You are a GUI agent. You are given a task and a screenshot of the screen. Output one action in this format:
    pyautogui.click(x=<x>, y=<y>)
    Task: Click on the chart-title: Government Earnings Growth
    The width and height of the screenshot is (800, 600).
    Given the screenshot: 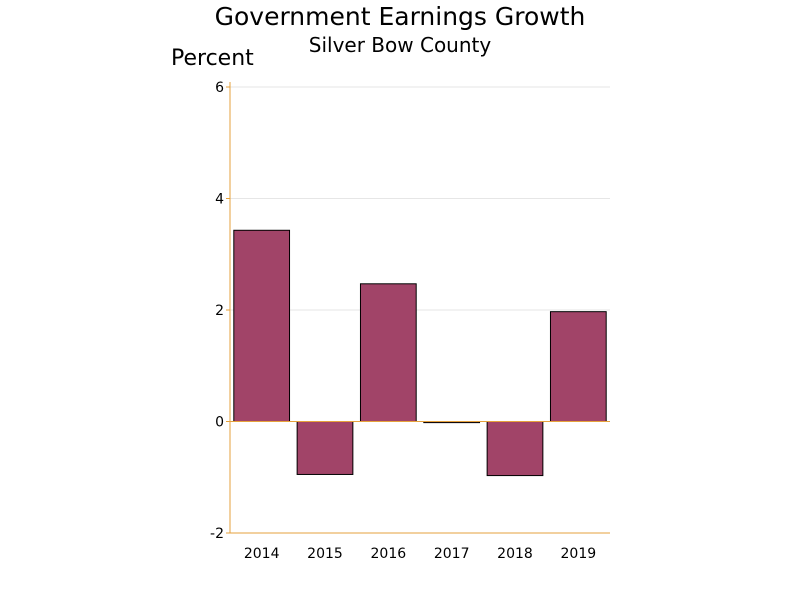 What is the action you would take?
    pyautogui.click(x=400, y=16)
    